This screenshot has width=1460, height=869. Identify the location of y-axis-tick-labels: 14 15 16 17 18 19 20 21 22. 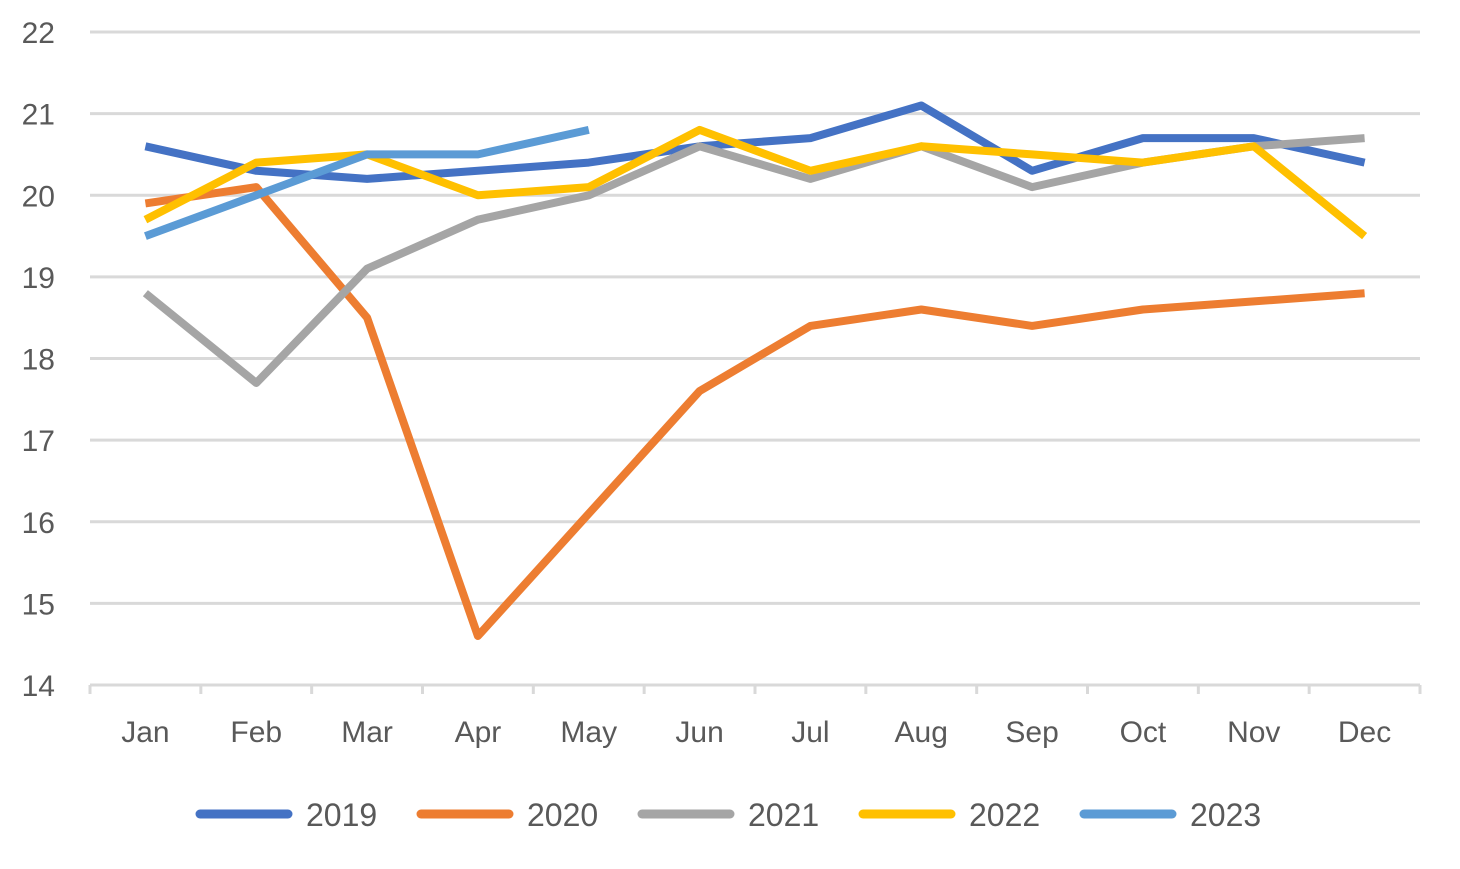
(38, 360).